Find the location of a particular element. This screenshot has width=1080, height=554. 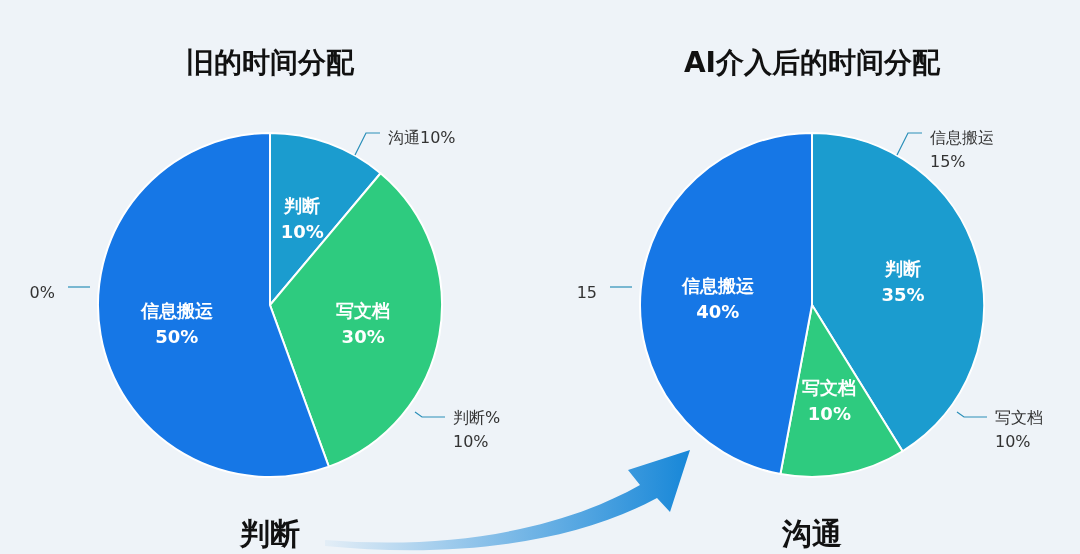

data-label: 50% is located at coordinates (177, 337).